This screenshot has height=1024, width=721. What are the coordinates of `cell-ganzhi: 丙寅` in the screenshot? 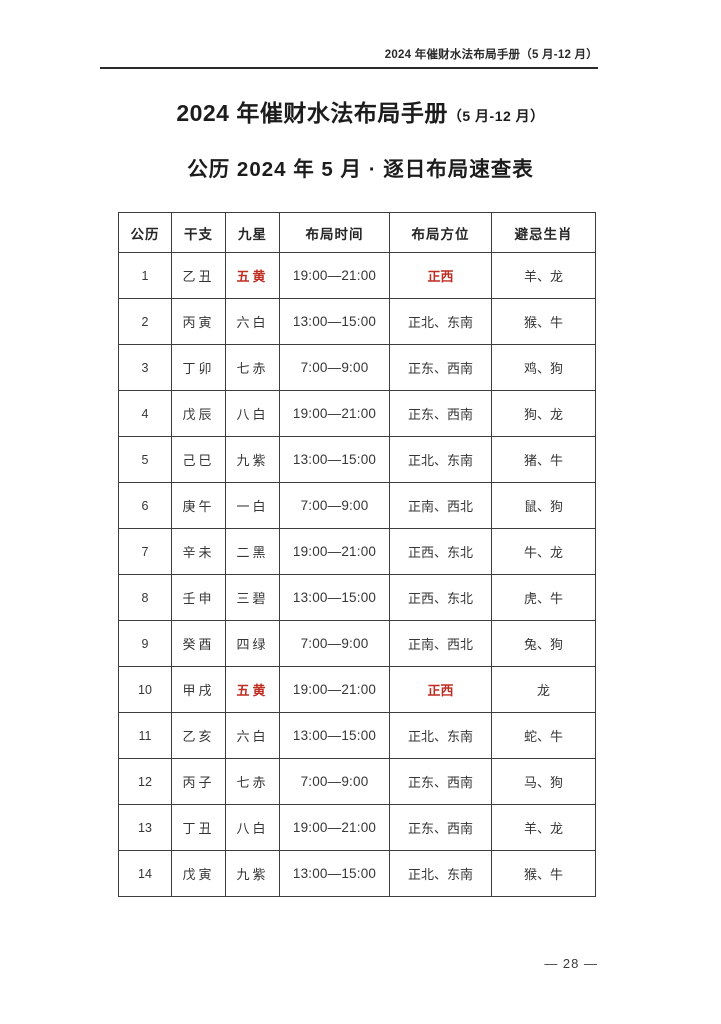 It's located at (198, 321).